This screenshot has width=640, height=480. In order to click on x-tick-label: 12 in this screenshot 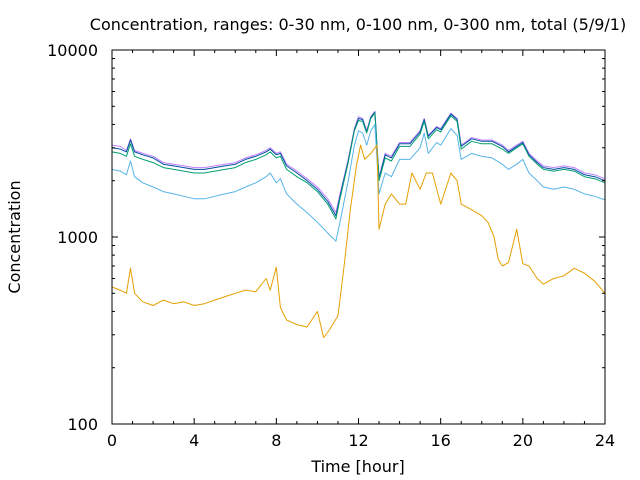, I will do `click(358, 440)`.